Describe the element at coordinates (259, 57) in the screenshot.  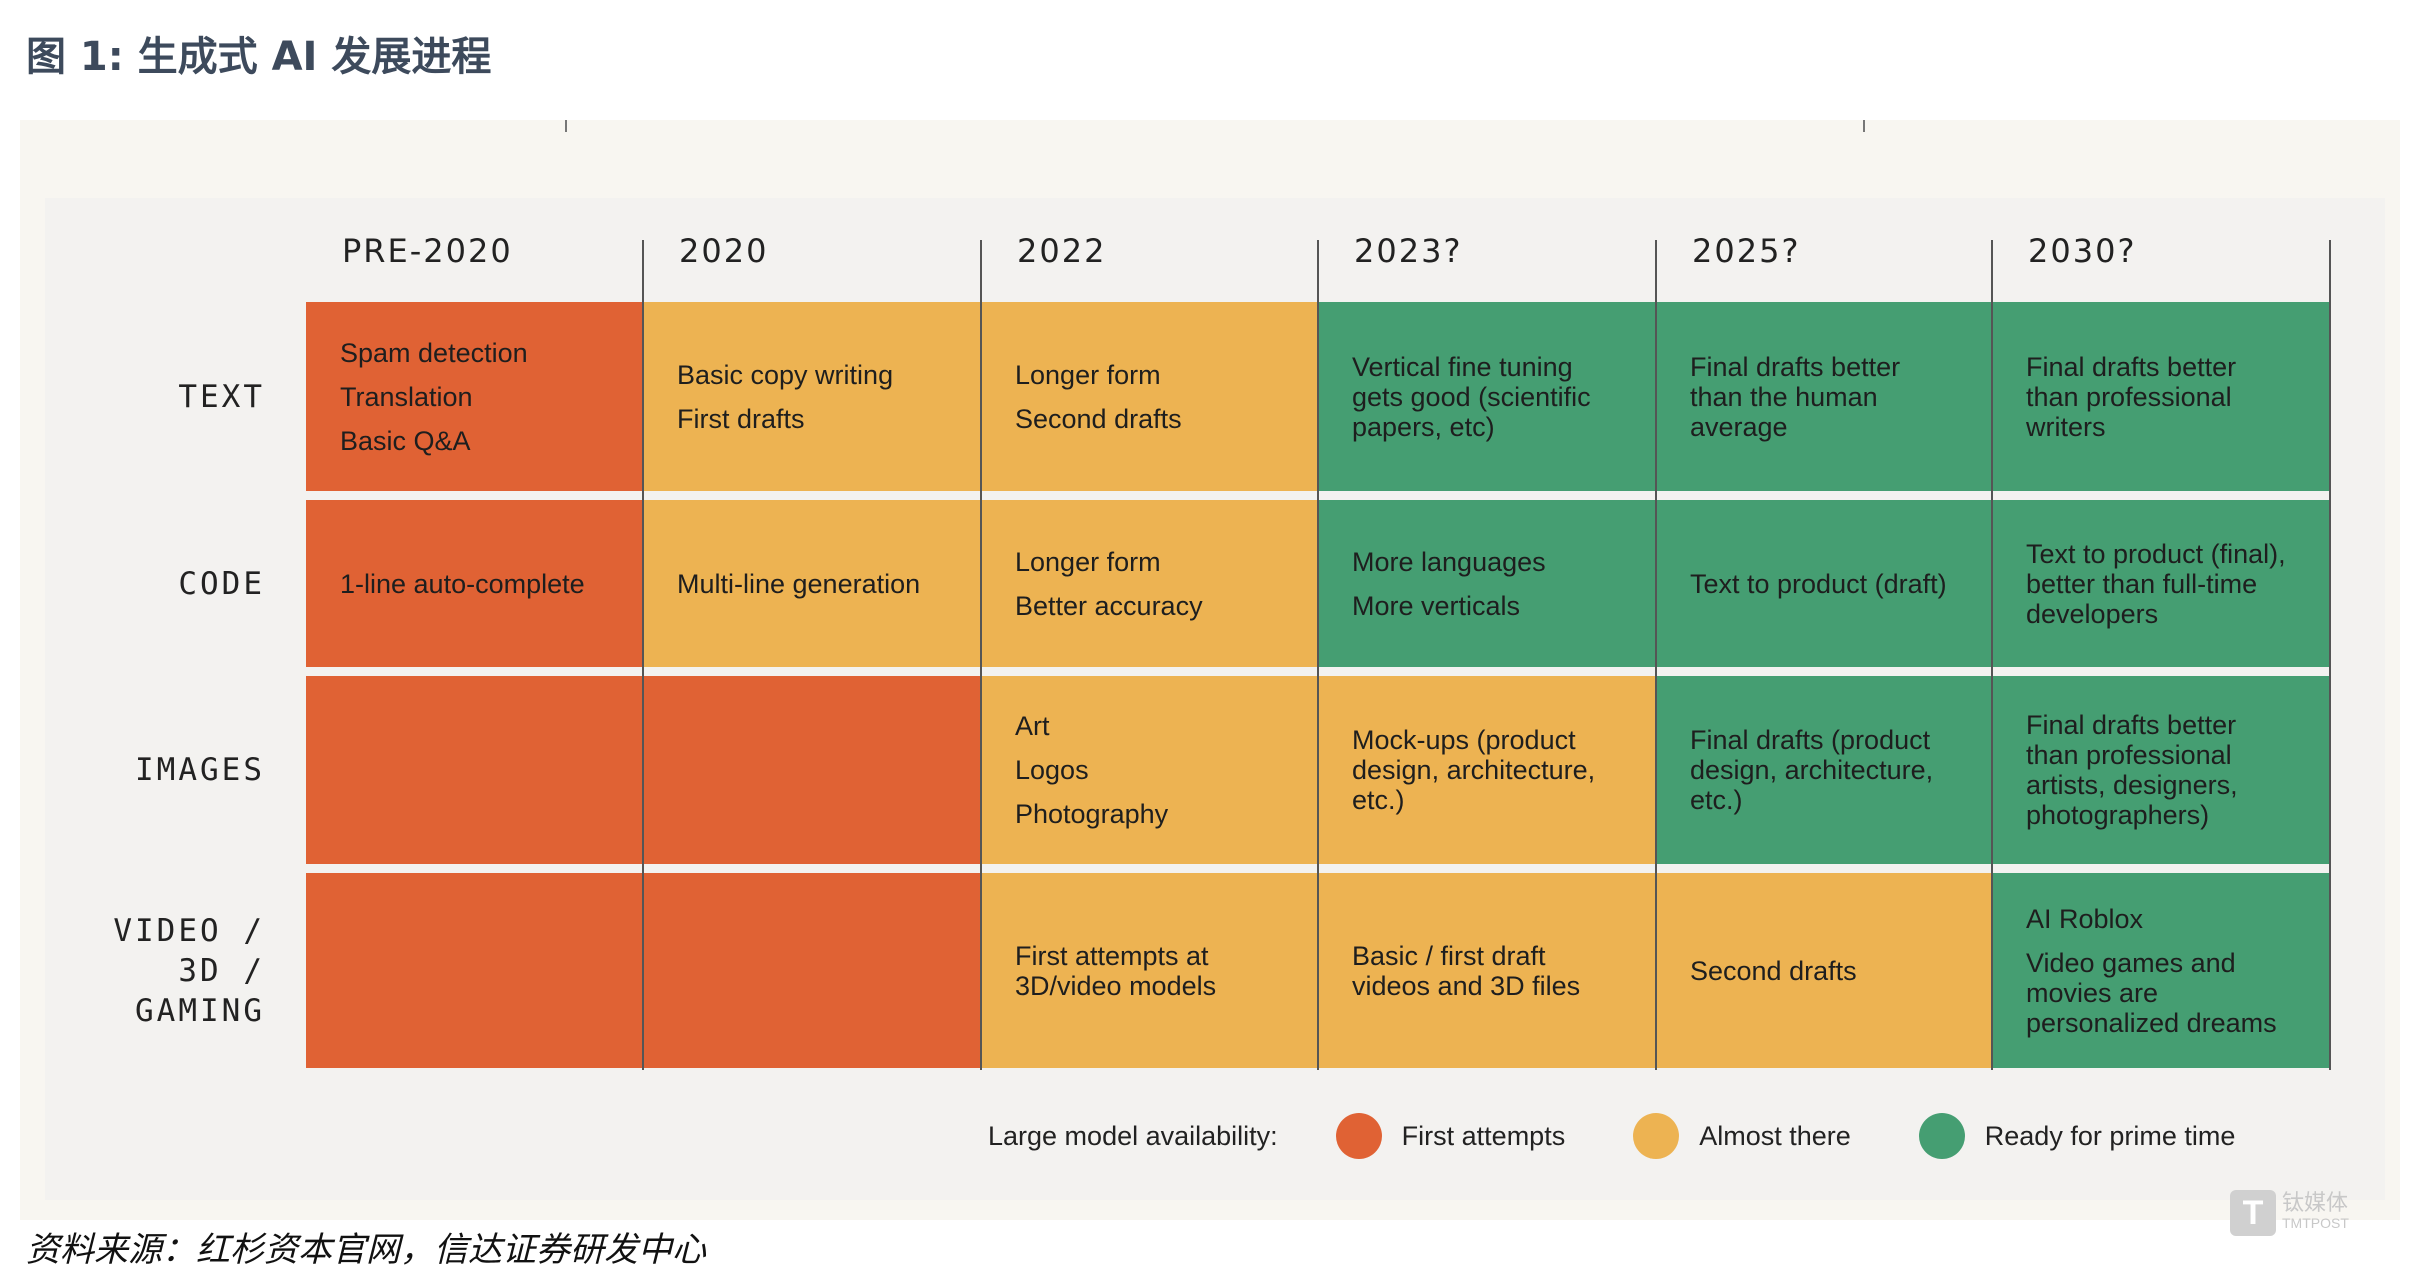
I see `figure-title: 图 1: 生成式 AI 发展进程` at that location.